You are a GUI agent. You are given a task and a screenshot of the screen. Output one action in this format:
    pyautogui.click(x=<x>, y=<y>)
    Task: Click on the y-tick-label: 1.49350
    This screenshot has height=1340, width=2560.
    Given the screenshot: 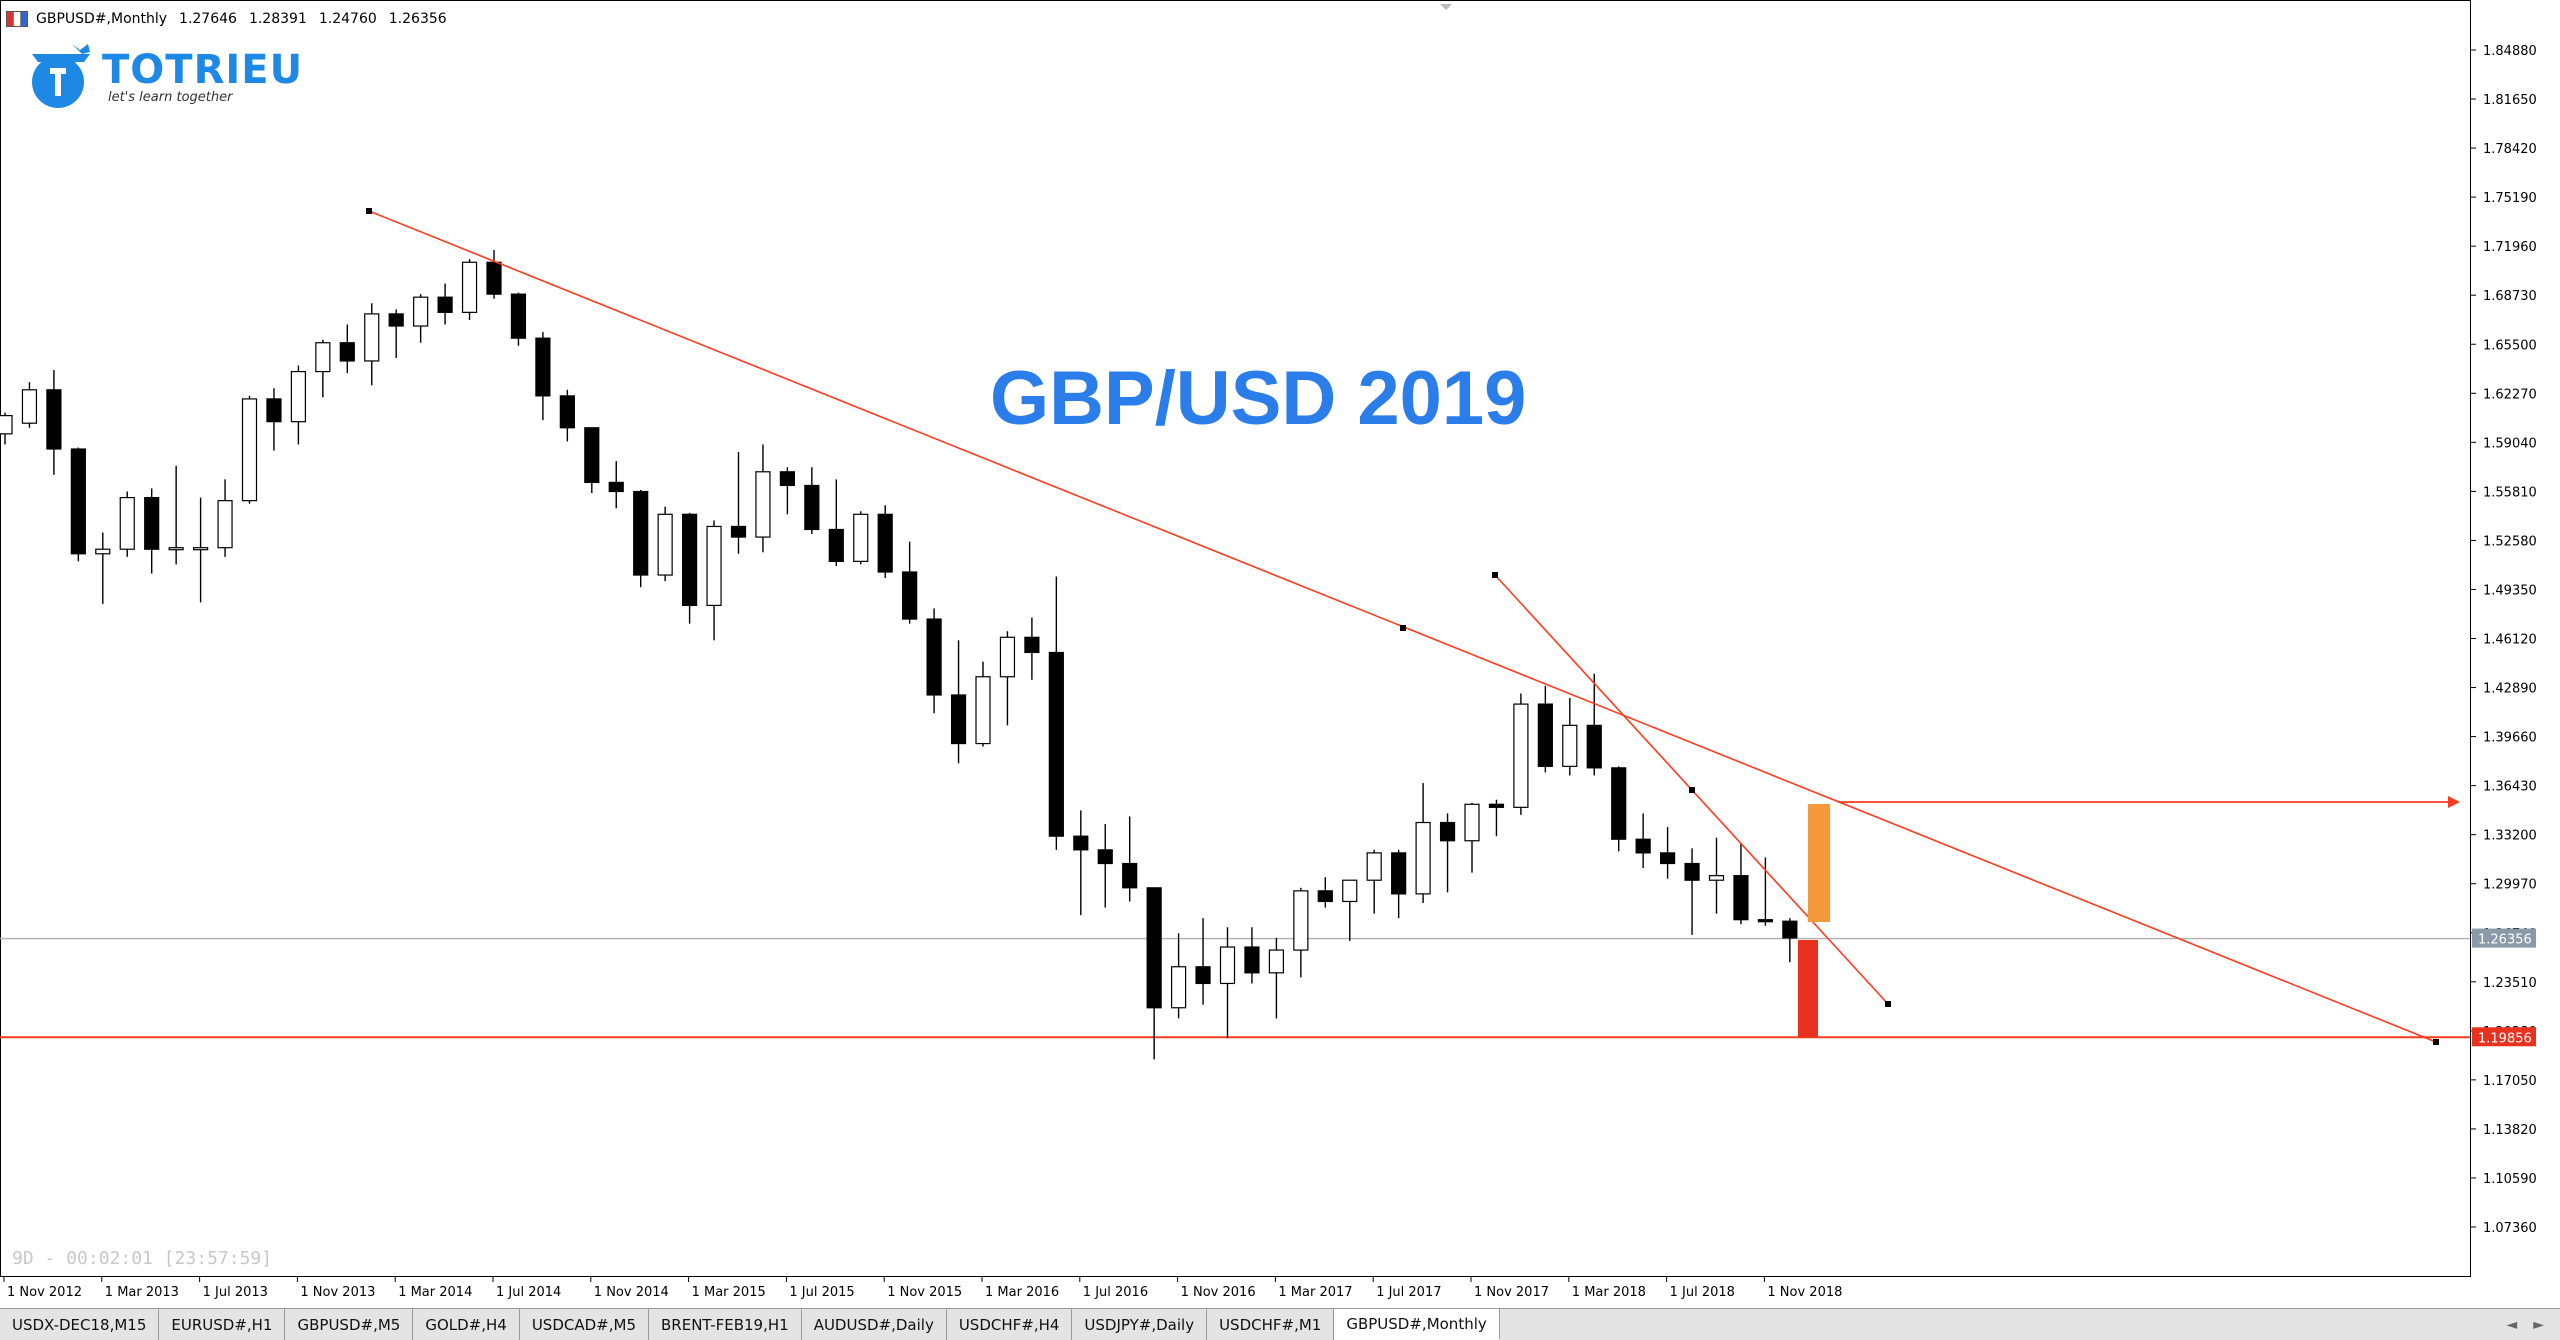 What is the action you would take?
    pyautogui.click(x=2510, y=590)
    